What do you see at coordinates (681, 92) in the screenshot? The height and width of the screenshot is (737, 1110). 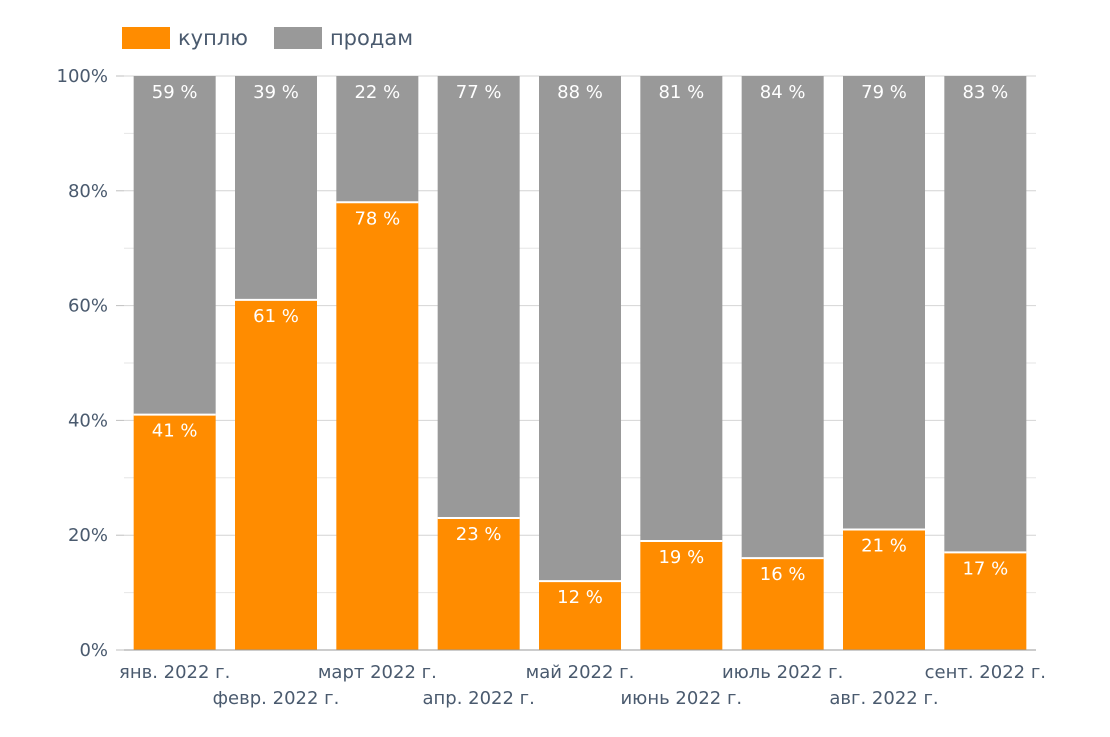 I see `data-label: 81 %` at bounding box center [681, 92].